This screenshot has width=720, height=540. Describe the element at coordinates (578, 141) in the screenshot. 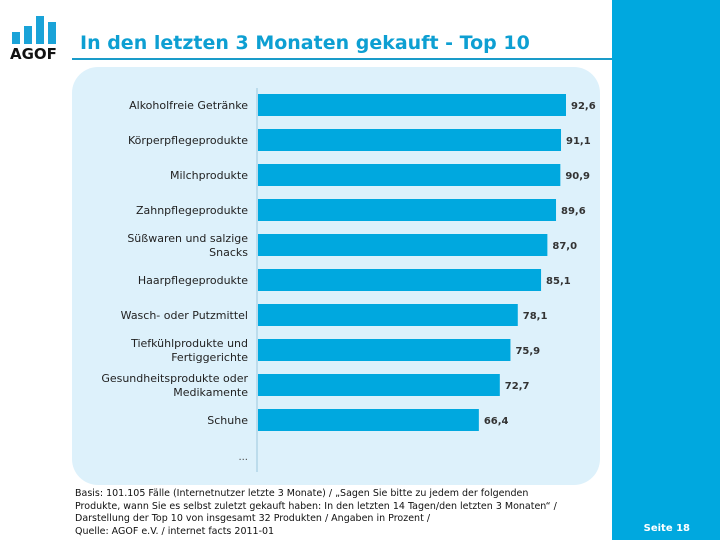

I see `value-label: 91,1` at that location.